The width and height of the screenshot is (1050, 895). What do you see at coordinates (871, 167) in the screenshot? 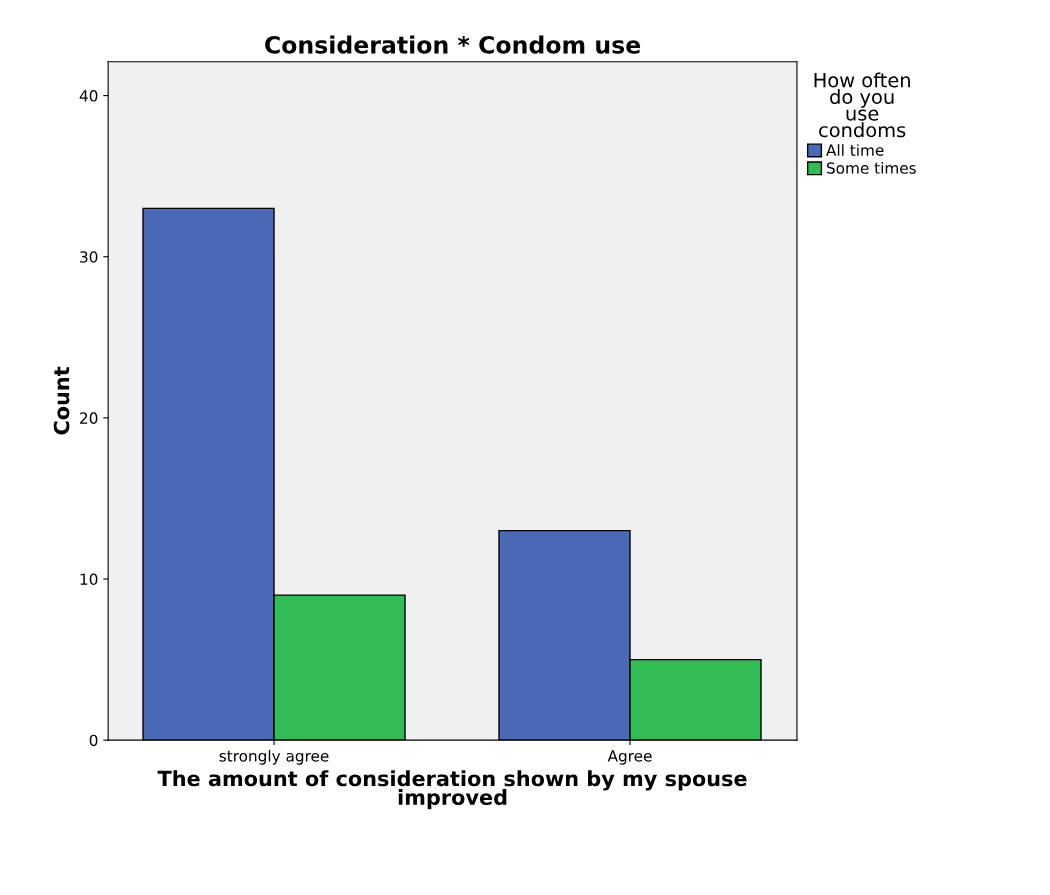
I see `legend-label: Some times` at bounding box center [871, 167].